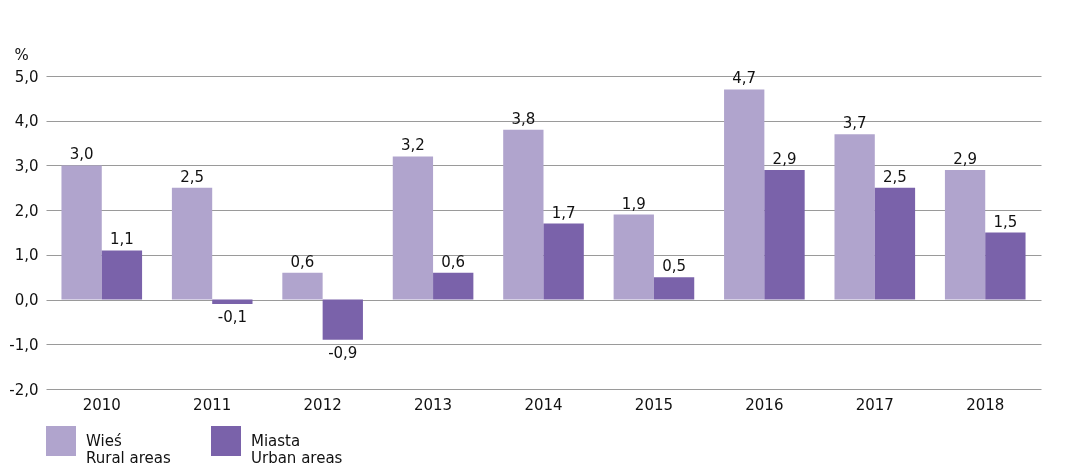 The height and width of the screenshot is (464, 1067). Describe the element at coordinates (874, 404) in the screenshot. I see `x-tick-label: 2017` at that location.